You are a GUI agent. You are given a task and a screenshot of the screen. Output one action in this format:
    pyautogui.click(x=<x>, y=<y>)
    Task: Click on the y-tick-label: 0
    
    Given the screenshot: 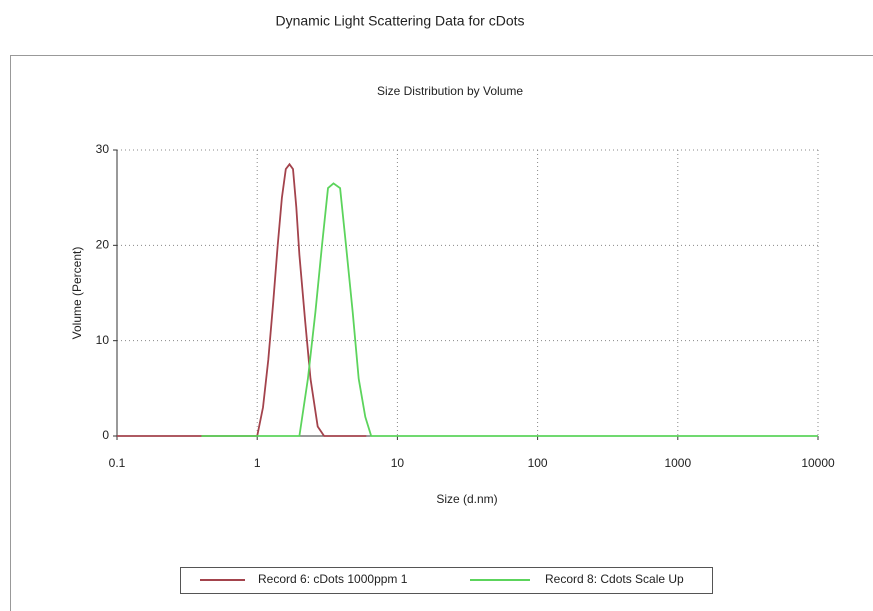 What is the action you would take?
    pyautogui.click(x=105, y=435)
    